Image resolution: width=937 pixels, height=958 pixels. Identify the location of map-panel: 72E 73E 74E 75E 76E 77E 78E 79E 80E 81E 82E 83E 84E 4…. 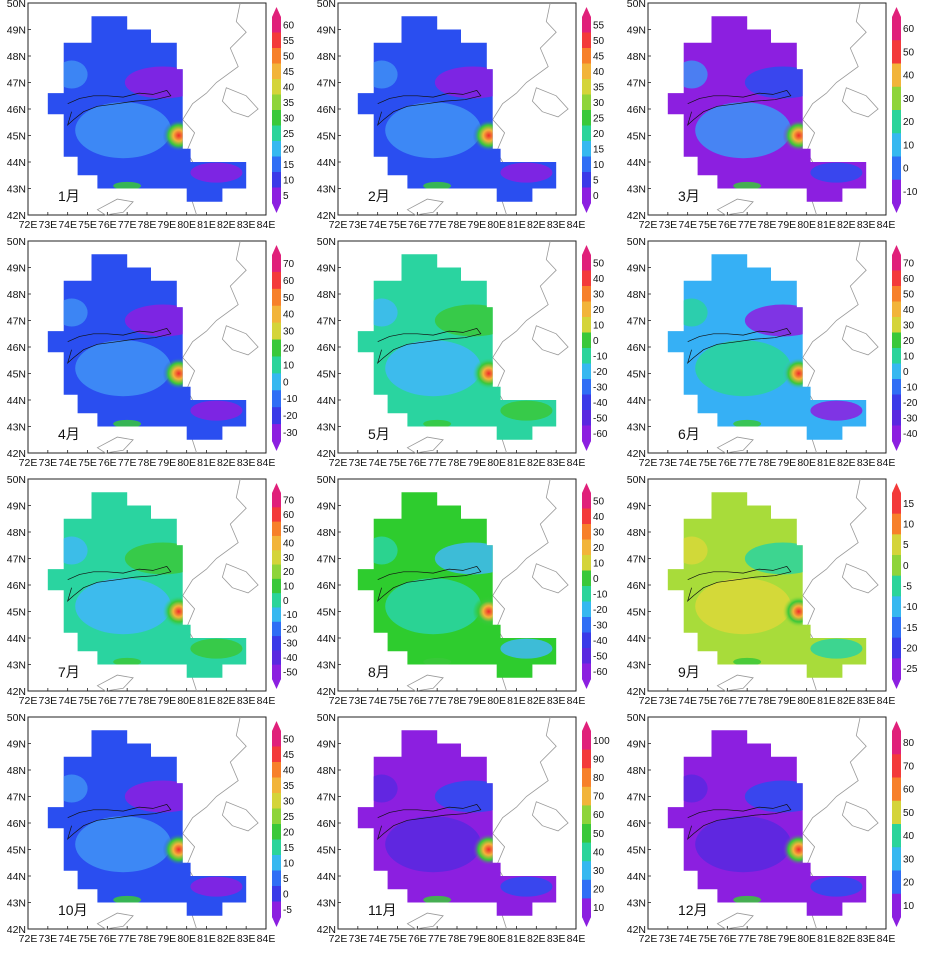
(152, 594).